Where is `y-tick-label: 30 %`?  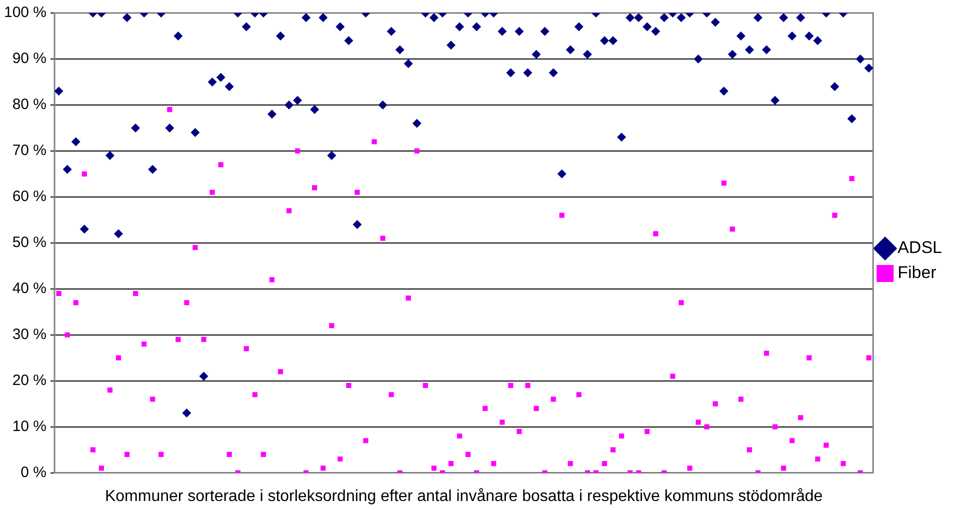
y-tick-label: 30 % is located at coordinates (29, 334).